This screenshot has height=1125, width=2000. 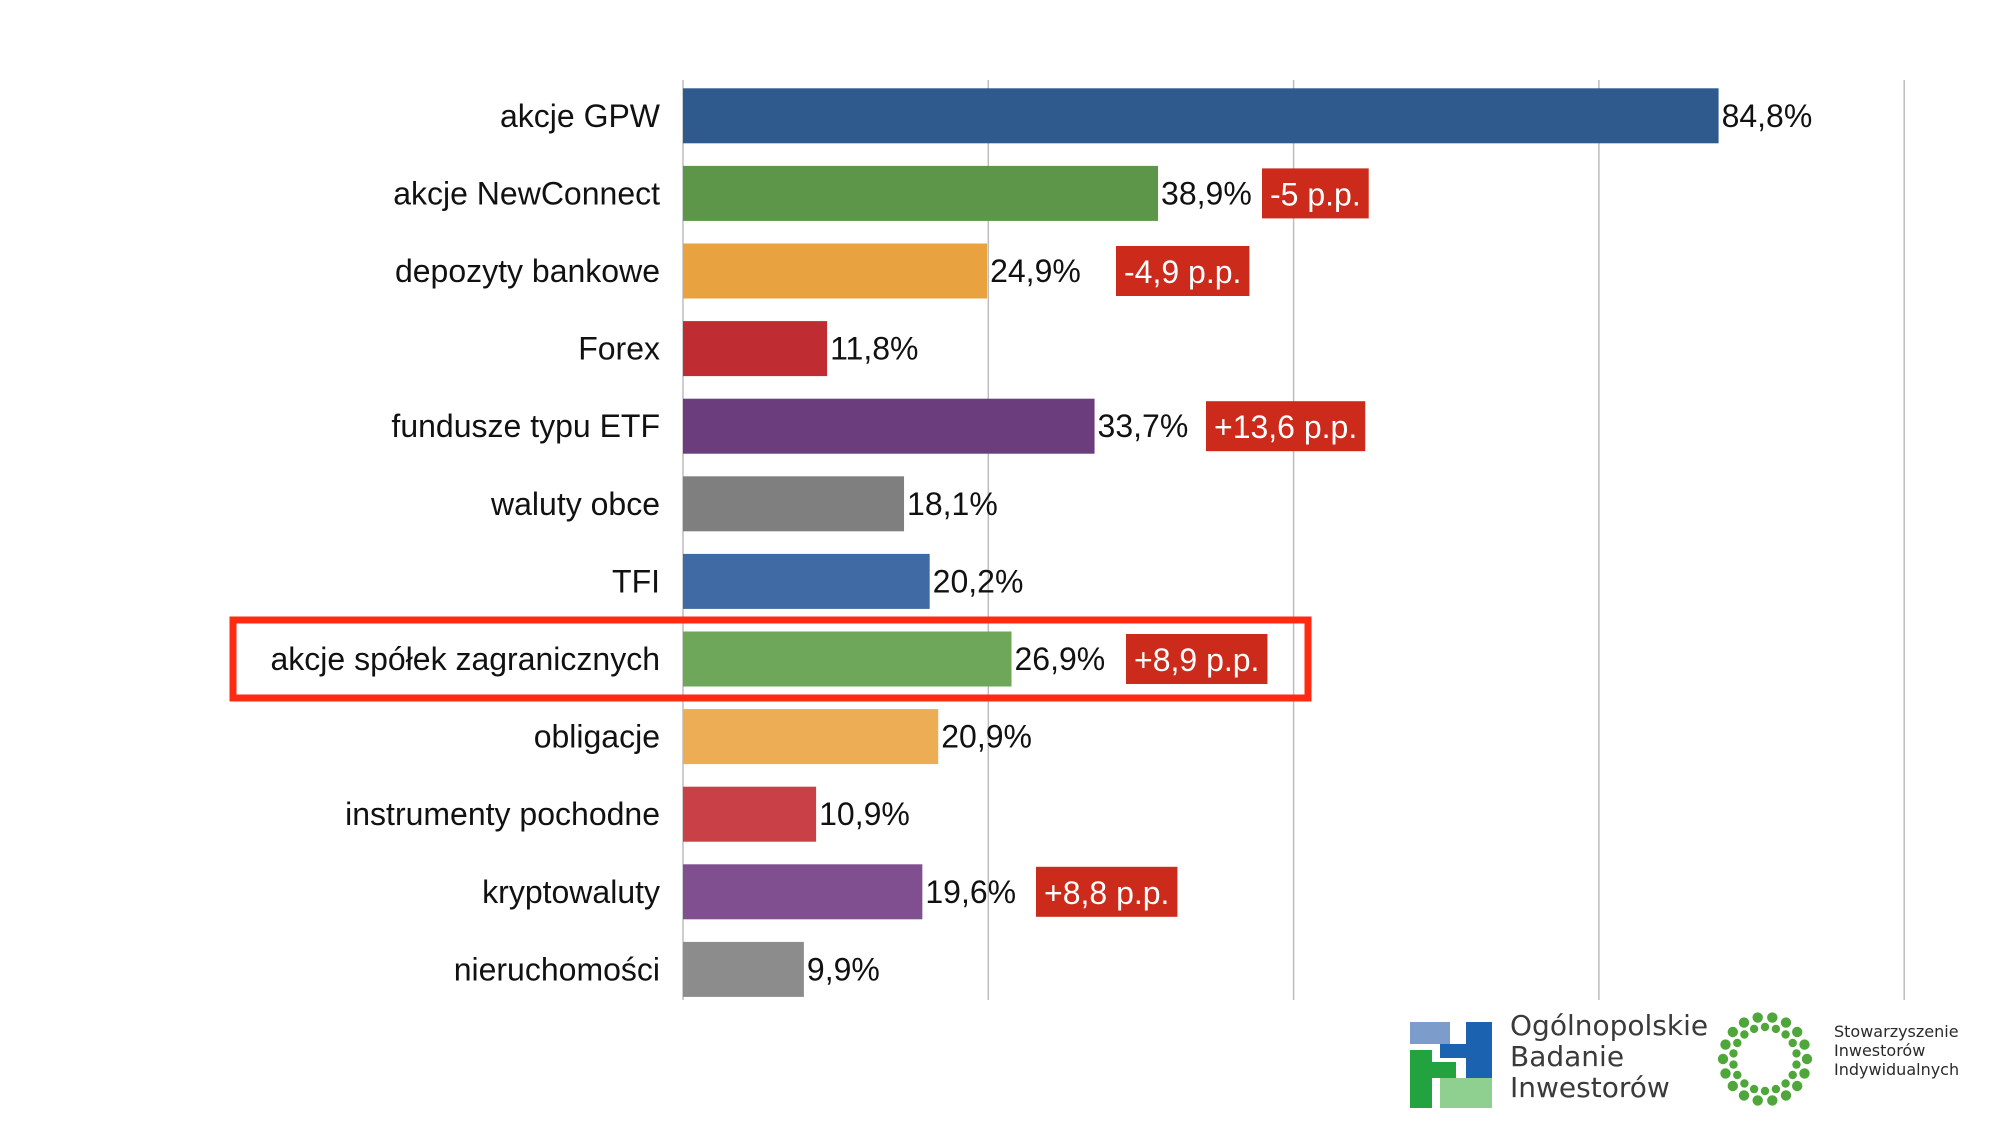 I want to click on change-badge-text: -5 p.p., so click(x=1315, y=194).